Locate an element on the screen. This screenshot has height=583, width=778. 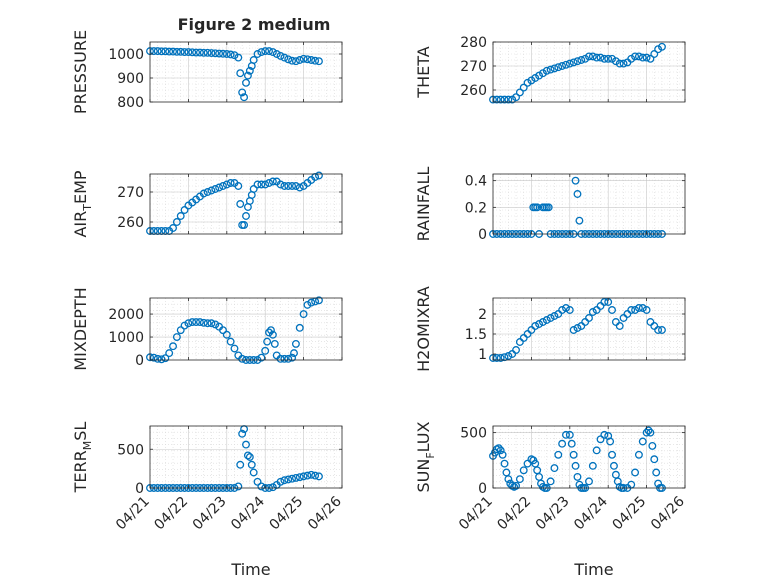
y-tick-label: 1.5 is located at coordinates (476, 335).